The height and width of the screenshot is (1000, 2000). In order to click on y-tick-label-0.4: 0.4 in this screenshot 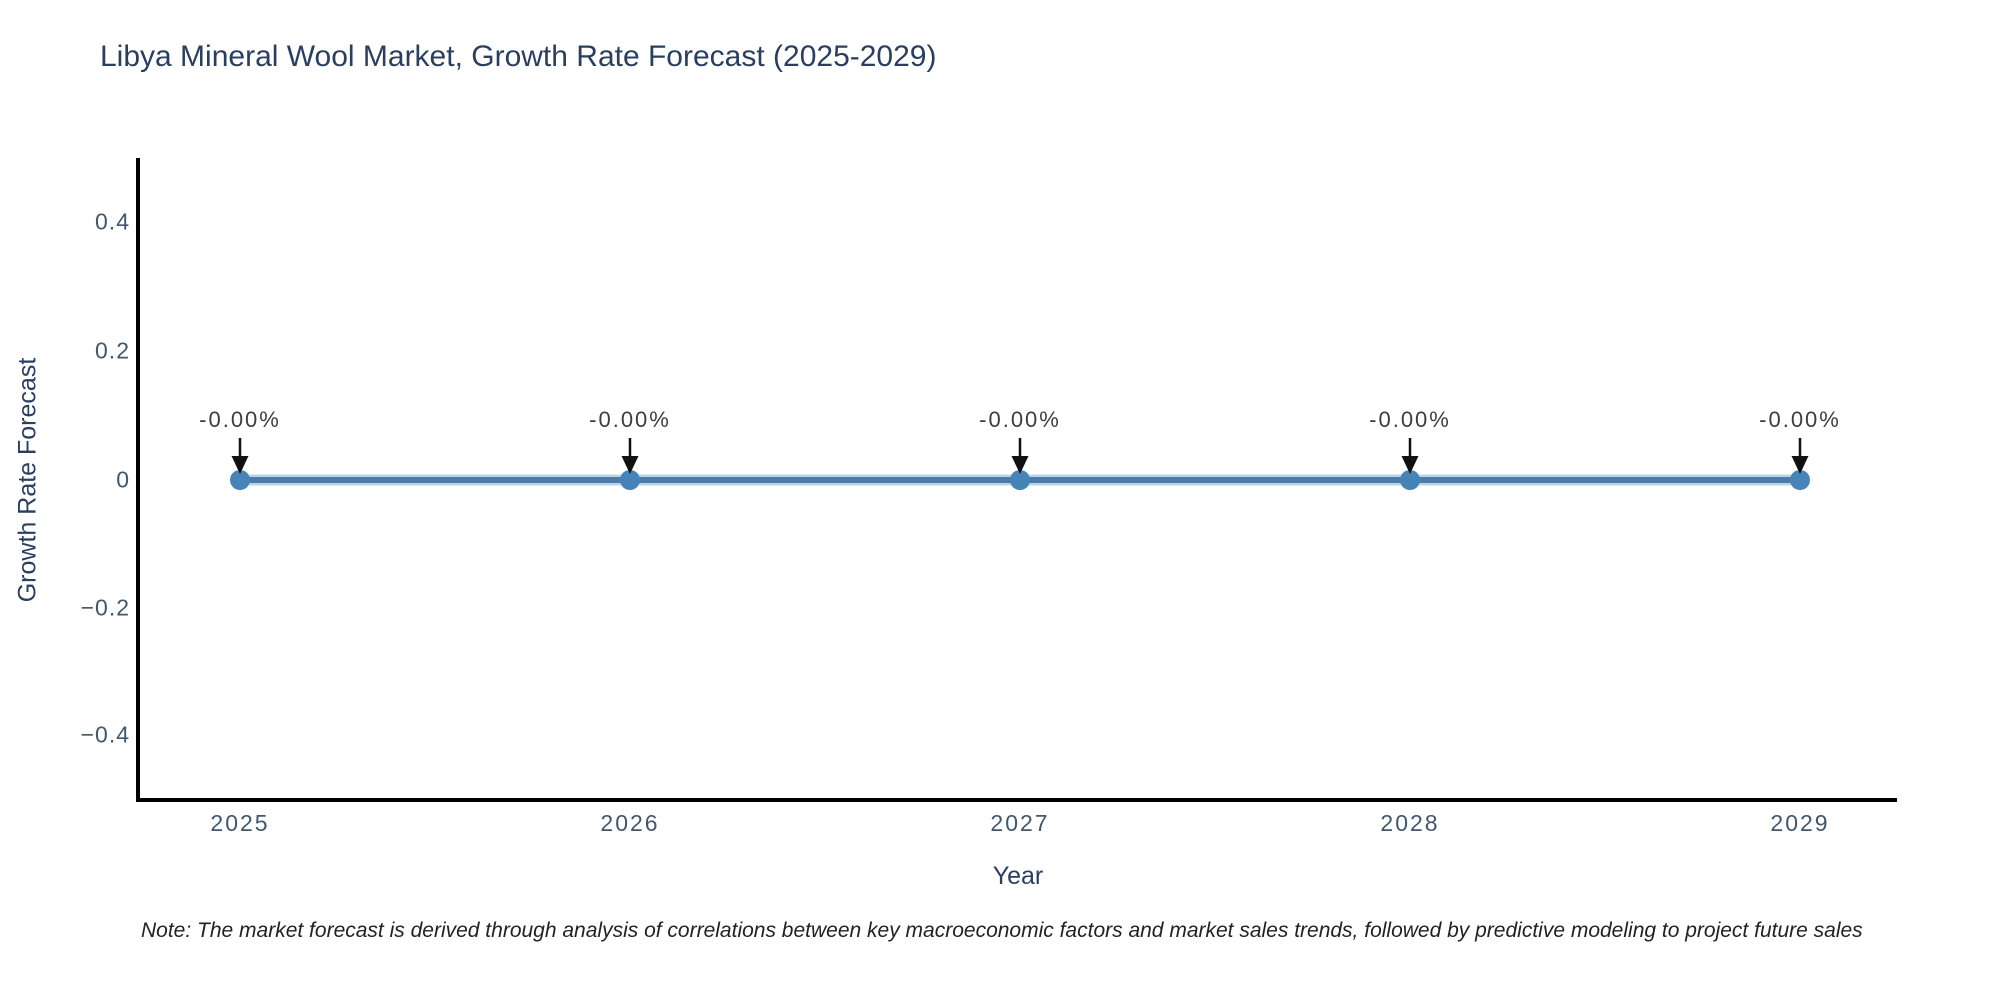, I will do `click(112, 221)`.